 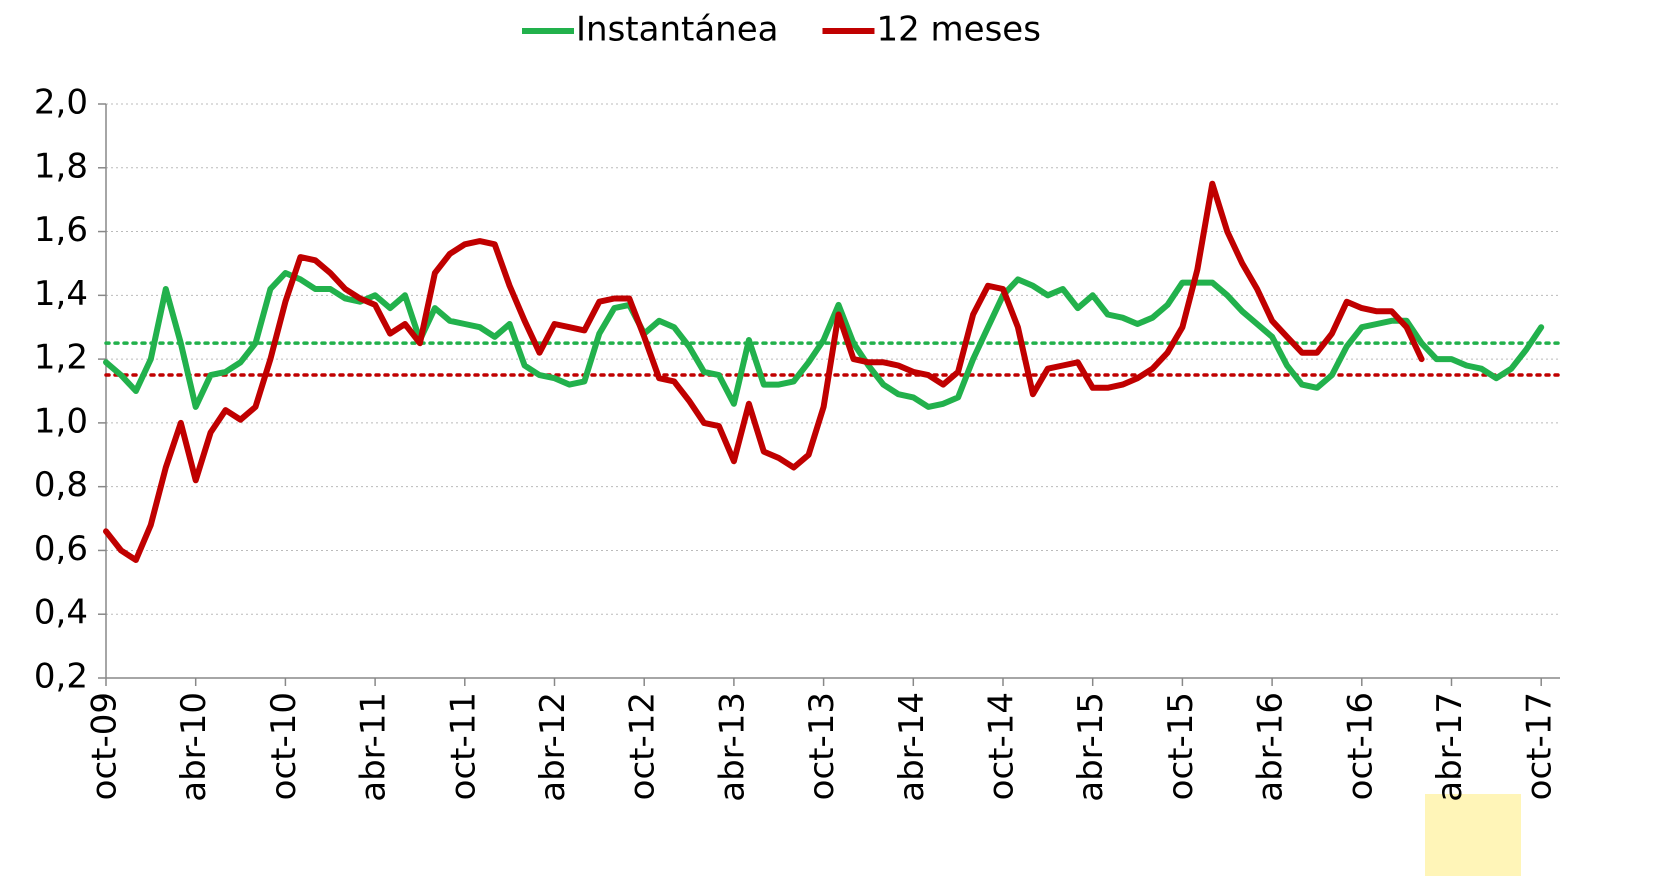 What do you see at coordinates (374, 747) in the screenshot?
I see `x-tick-label: abr-11` at bounding box center [374, 747].